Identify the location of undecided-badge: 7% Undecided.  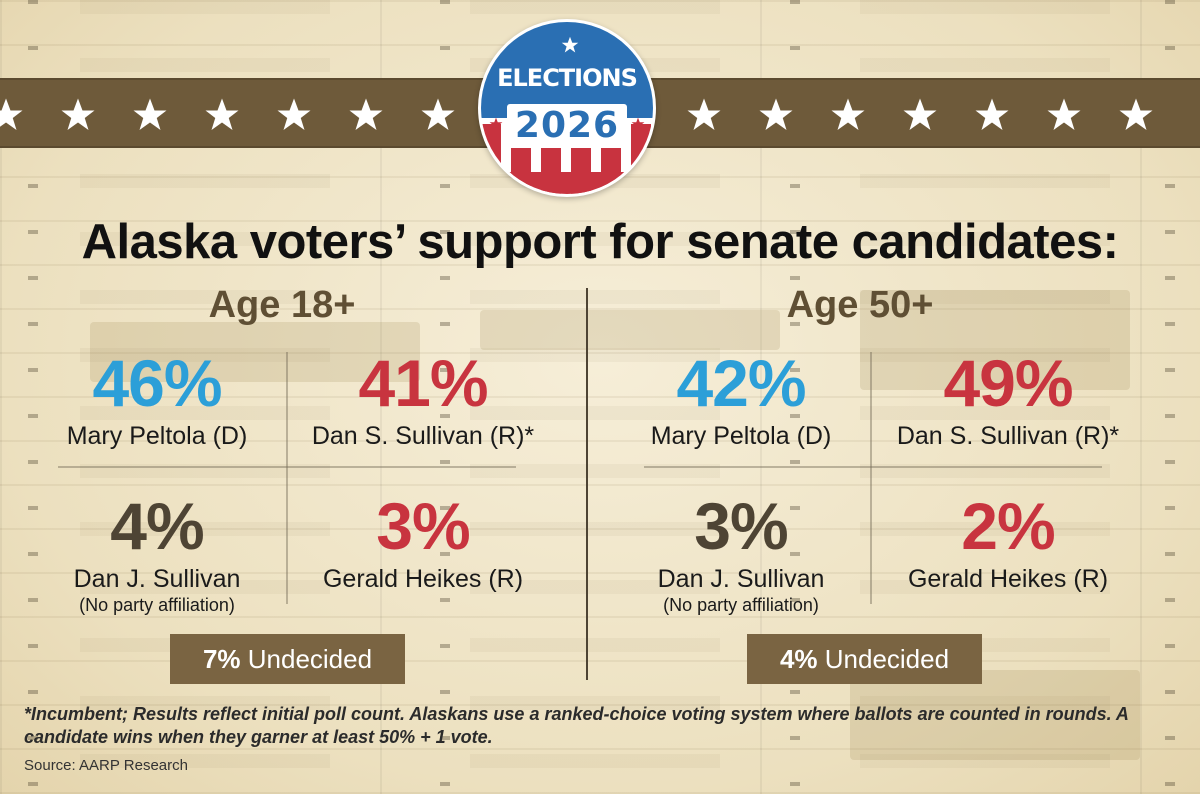
(287, 659).